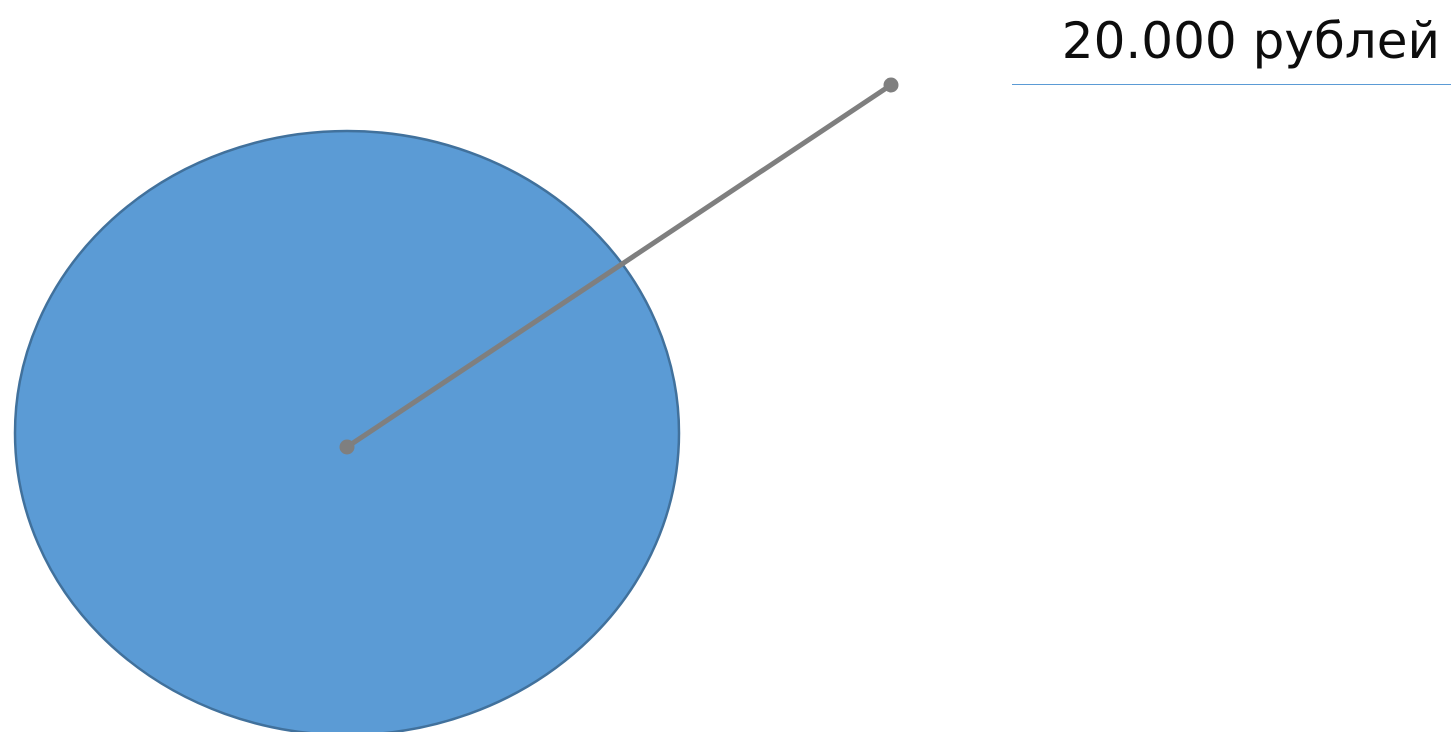  Describe the element at coordinates (891, 85) in the screenshot. I see `leader-end-dot` at that location.